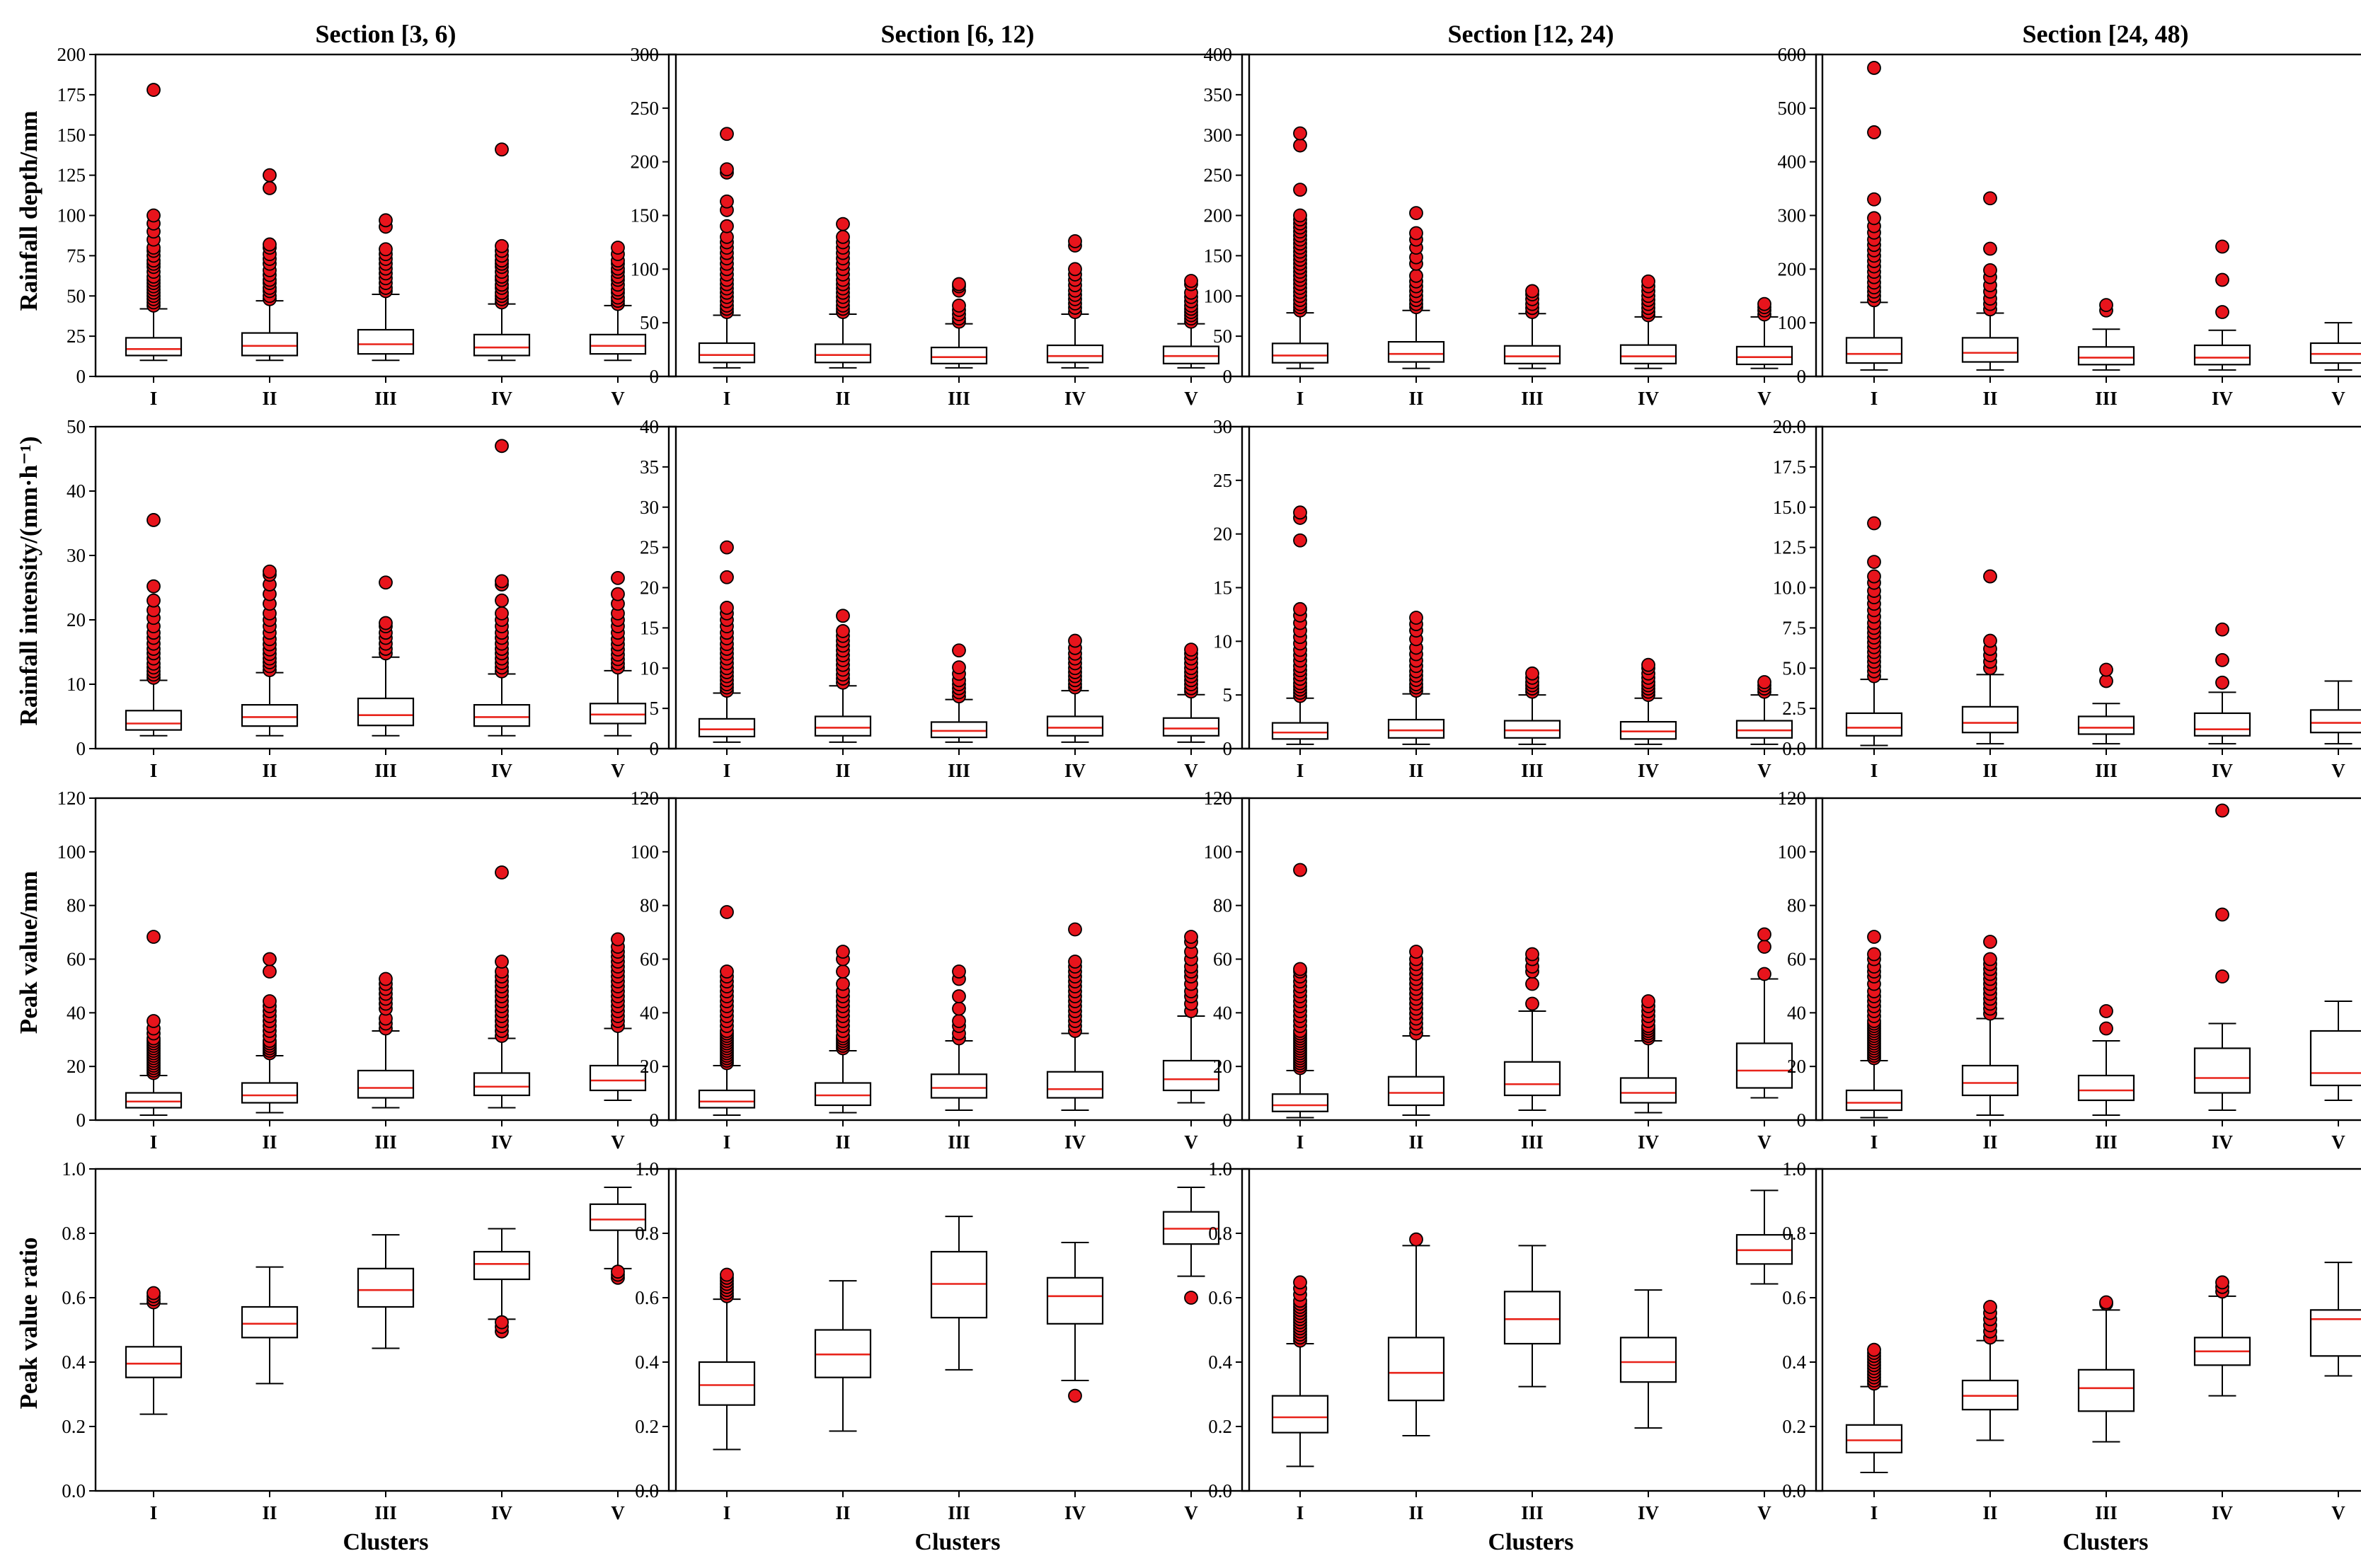  I want to click on x-tick-label-v: V, so click(2338, 398).